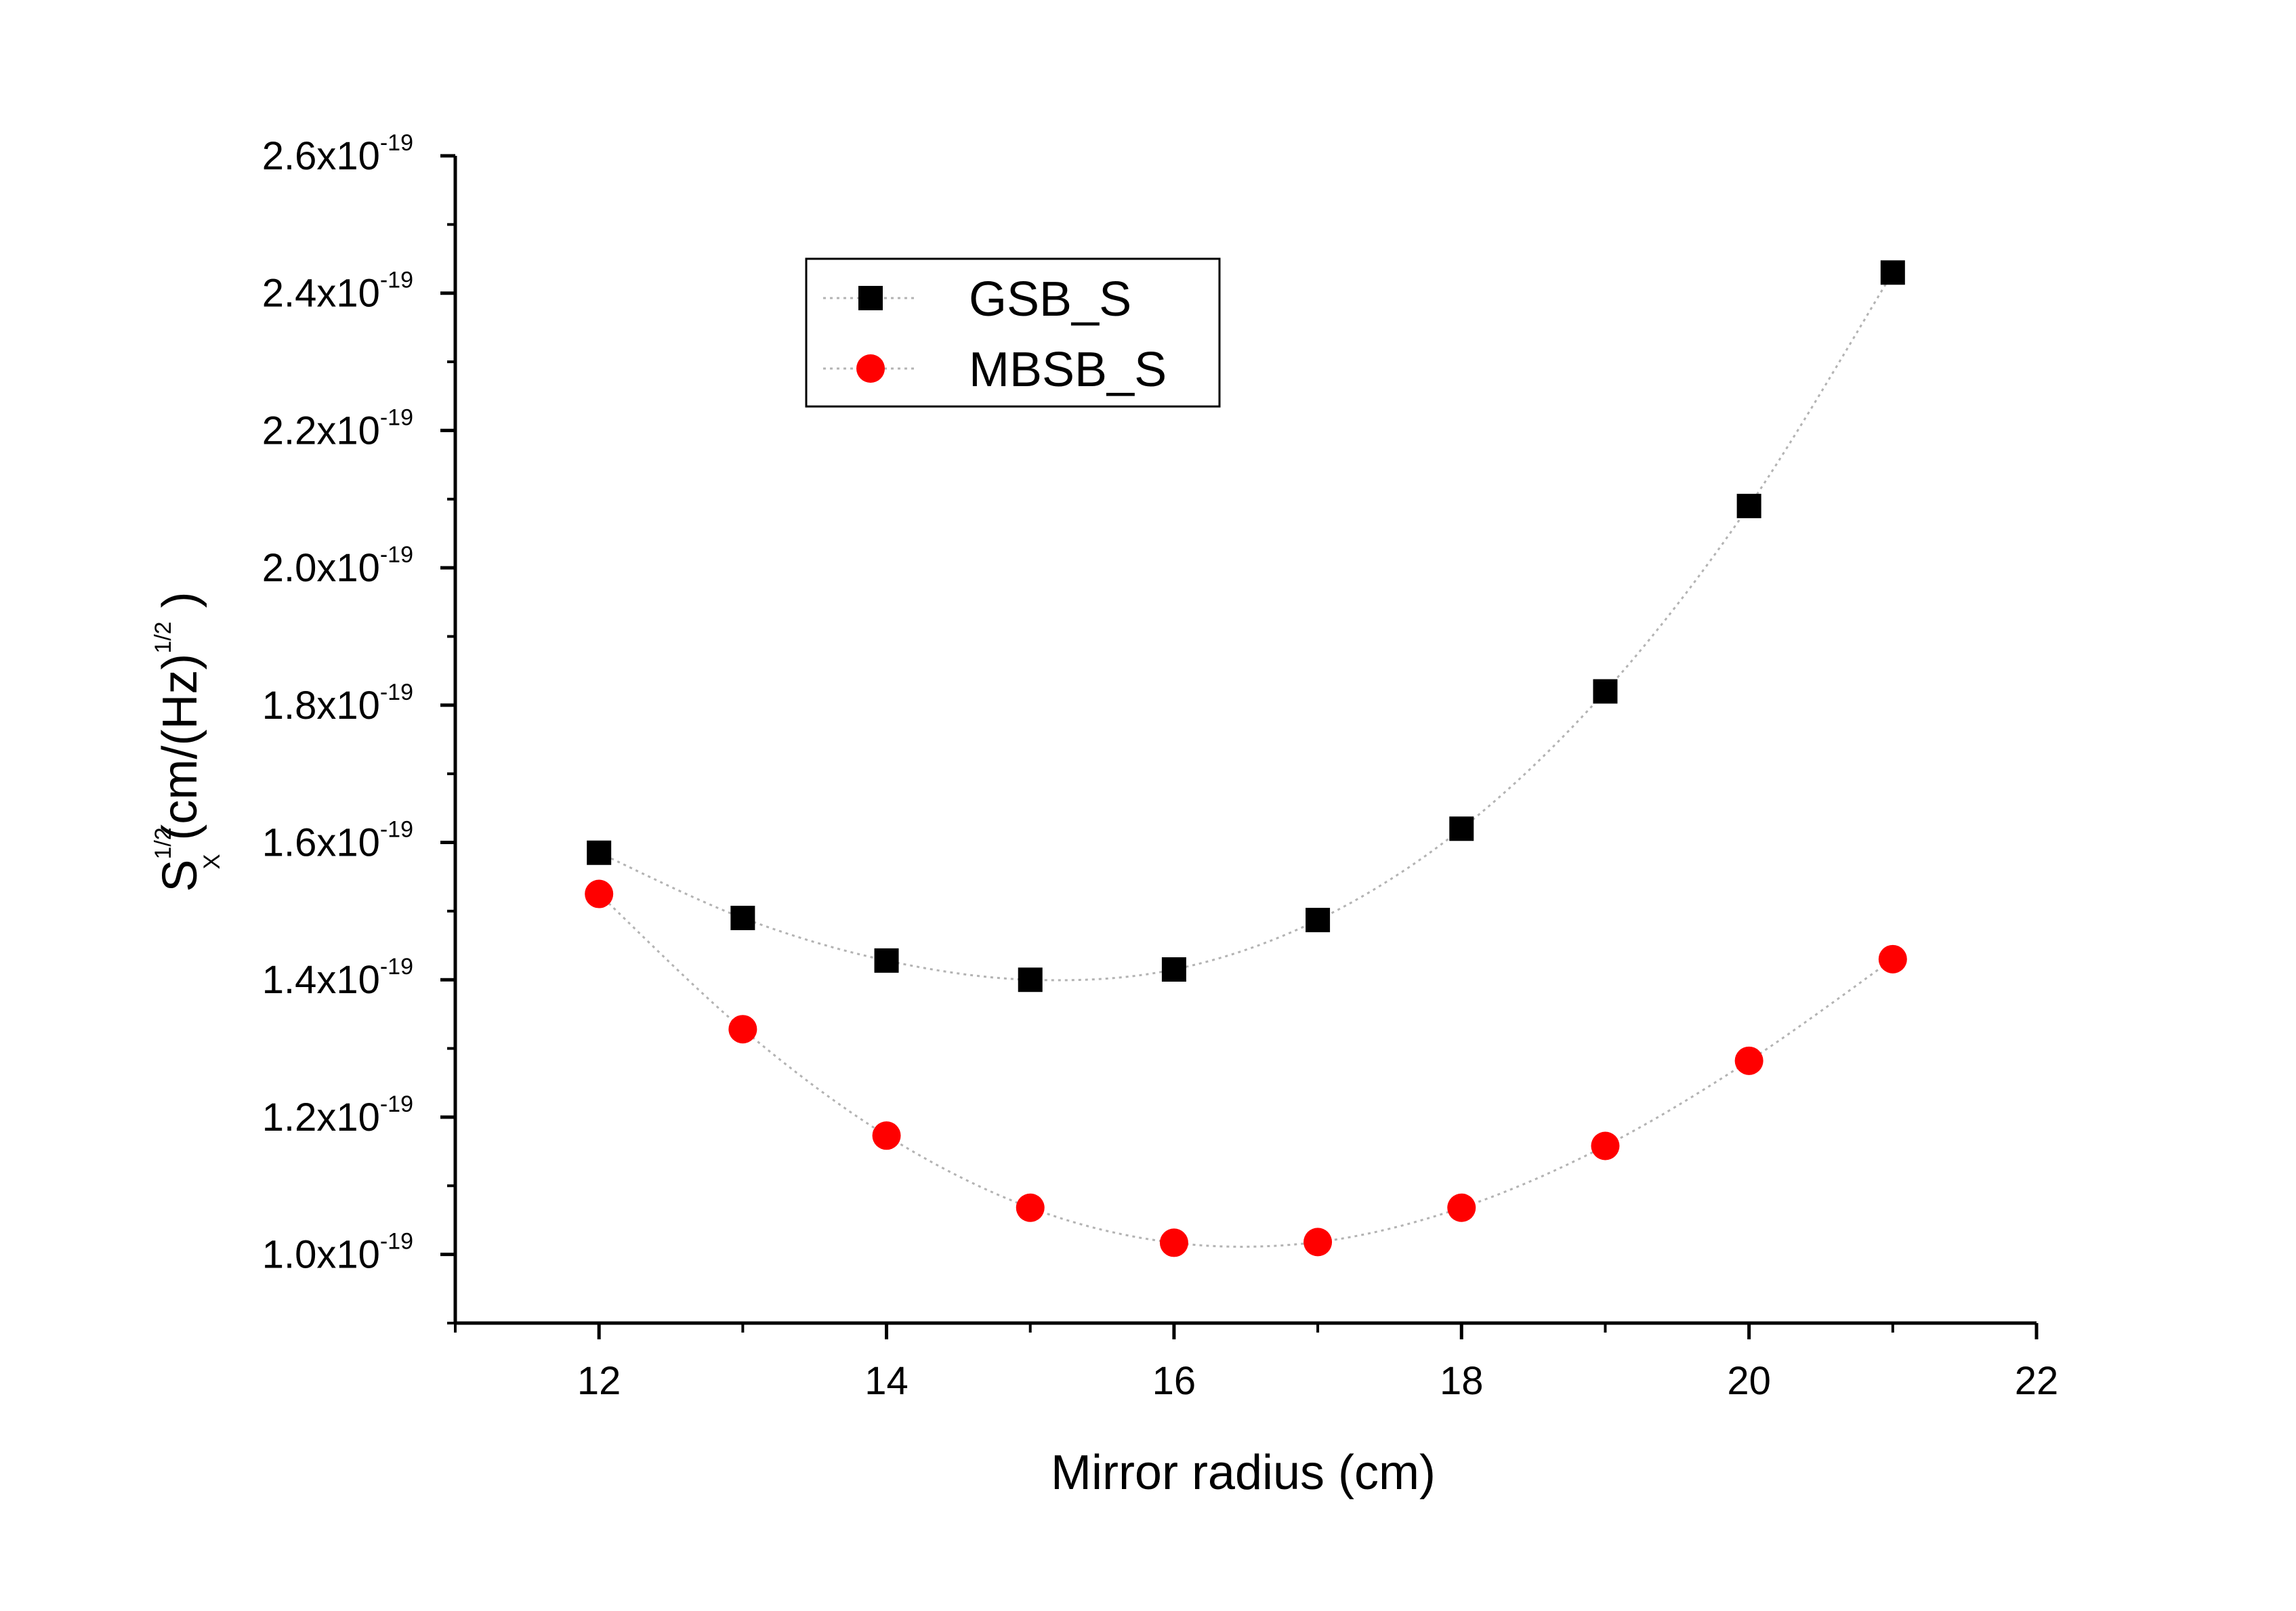  Describe the element at coordinates (599, 1381) in the screenshot. I see `x-tick-label: 12` at that location.